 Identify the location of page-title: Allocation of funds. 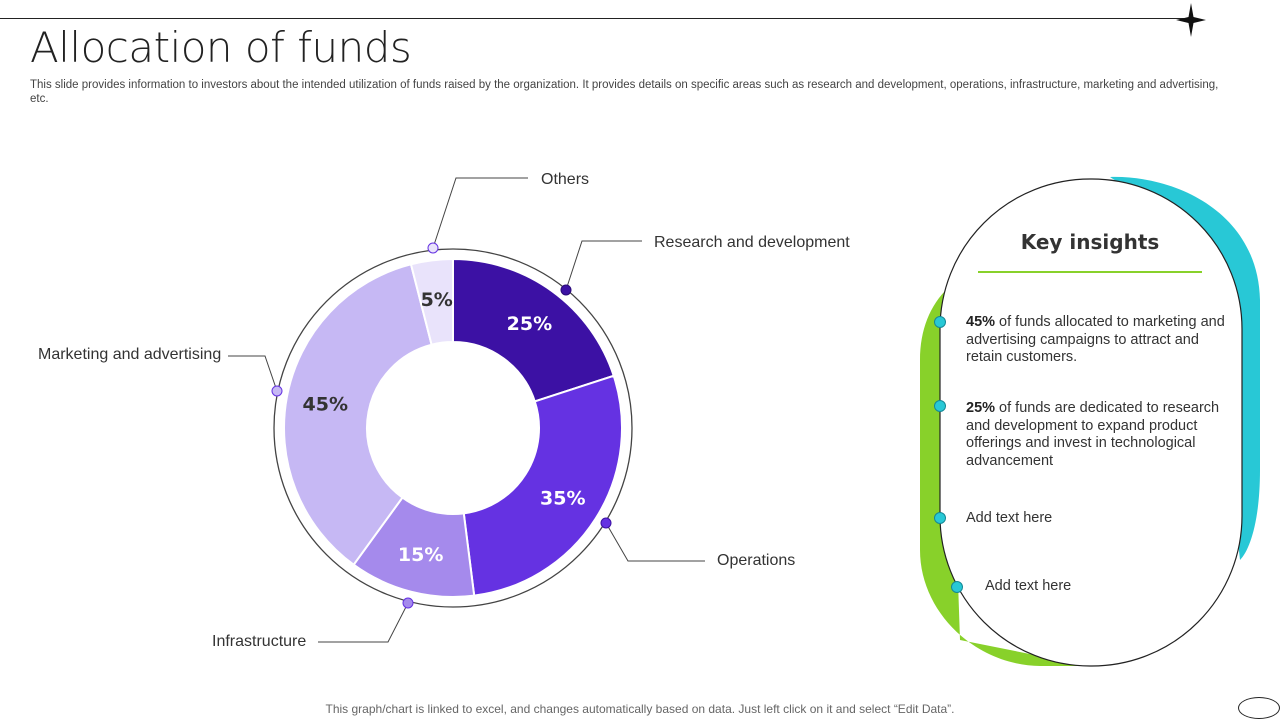
(221, 47).